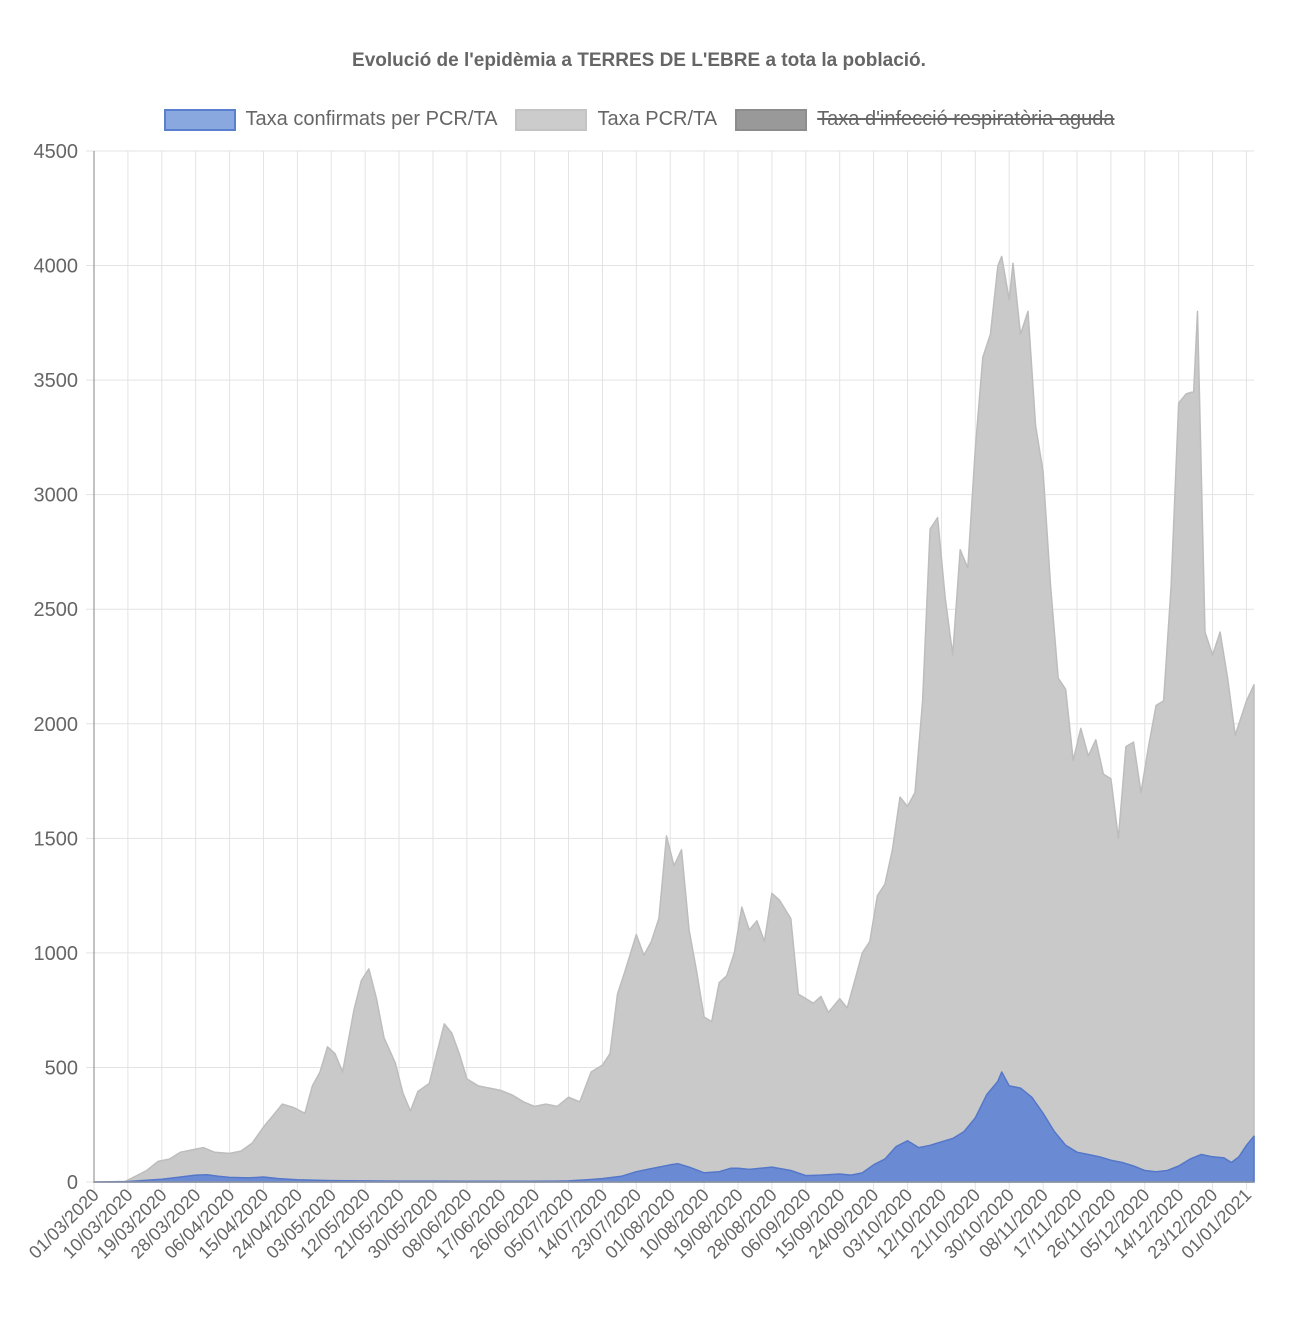 The image size is (1308, 1334). Describe the element at coordinates (61, 1068) in the screenshot. I see `y-tick-label: 500` at that location.